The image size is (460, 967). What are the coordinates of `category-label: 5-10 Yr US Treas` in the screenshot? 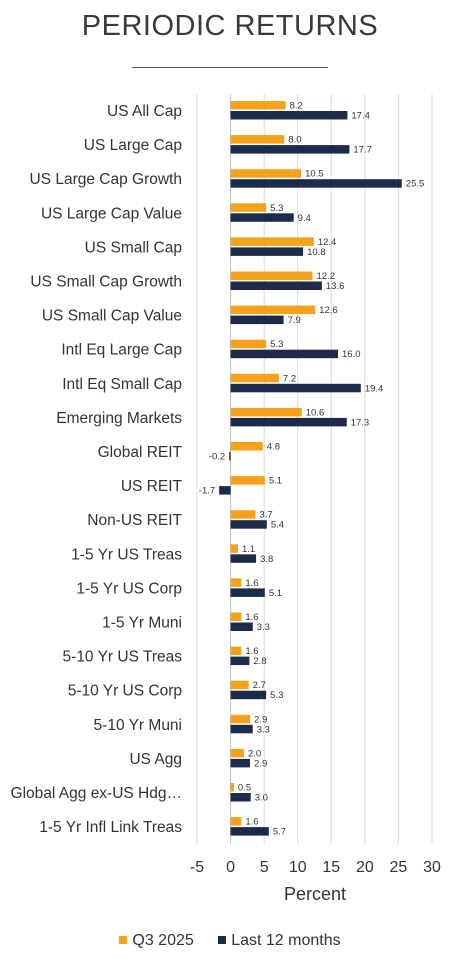 It's located at (123, 657).